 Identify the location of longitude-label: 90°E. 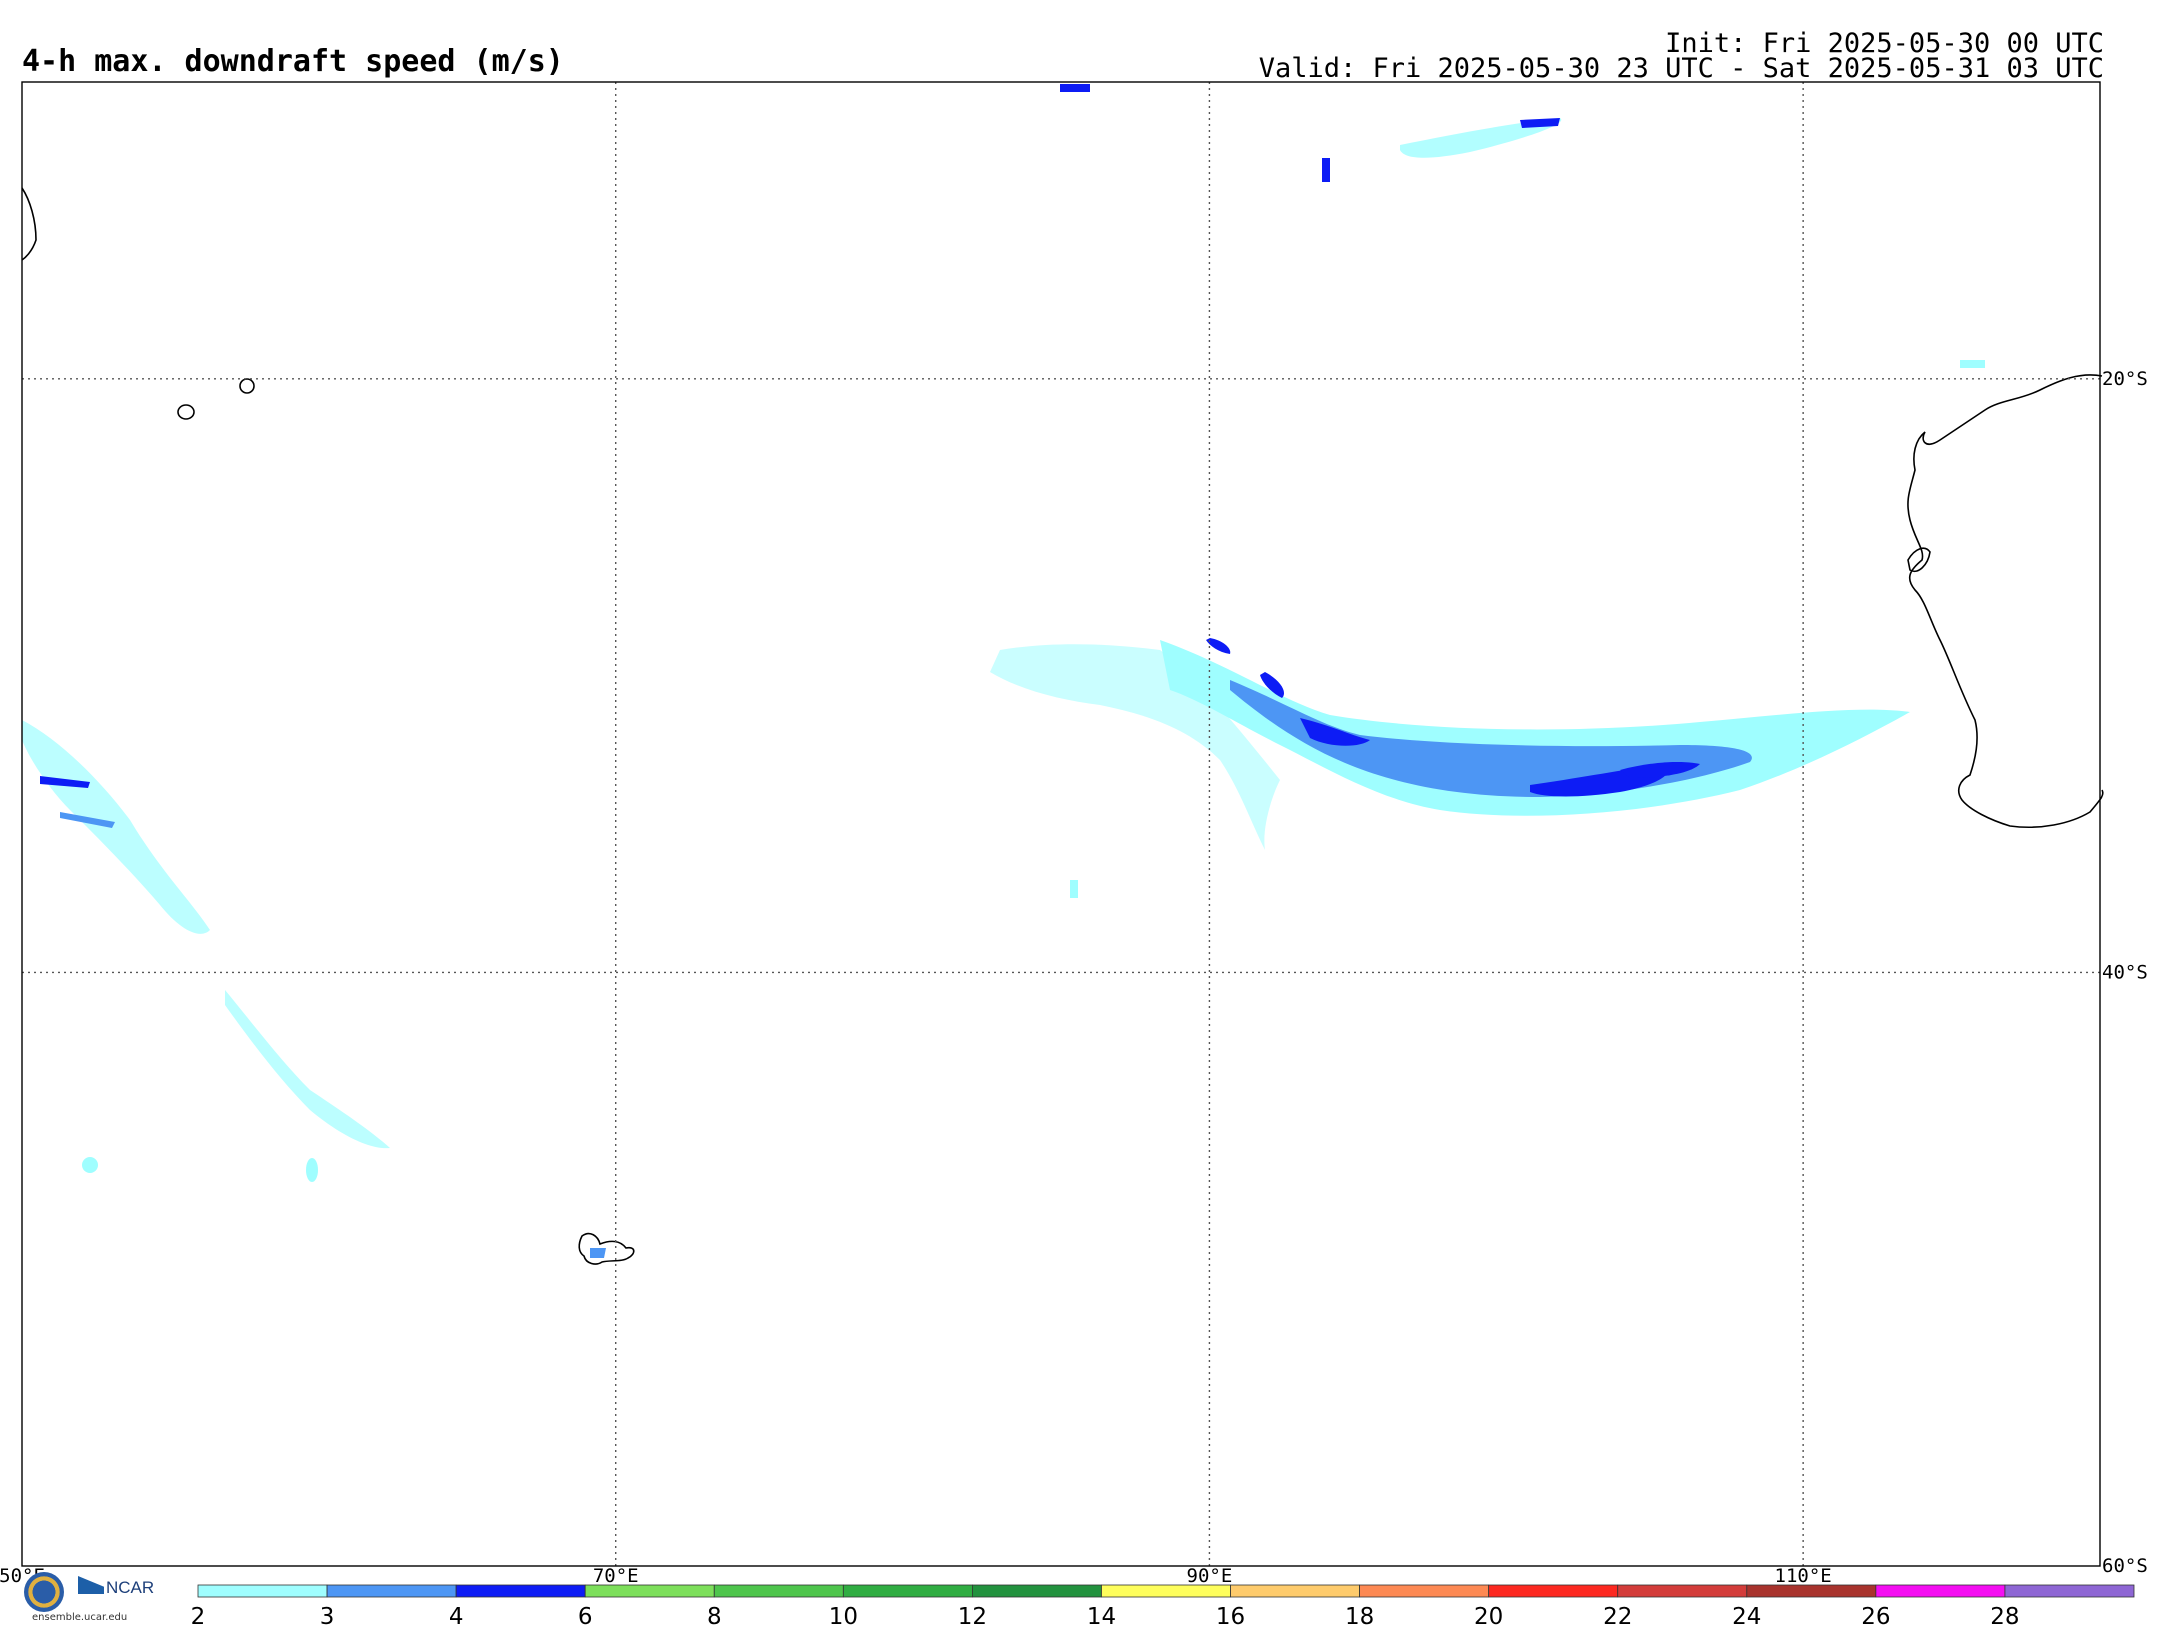
(1210, 1576).